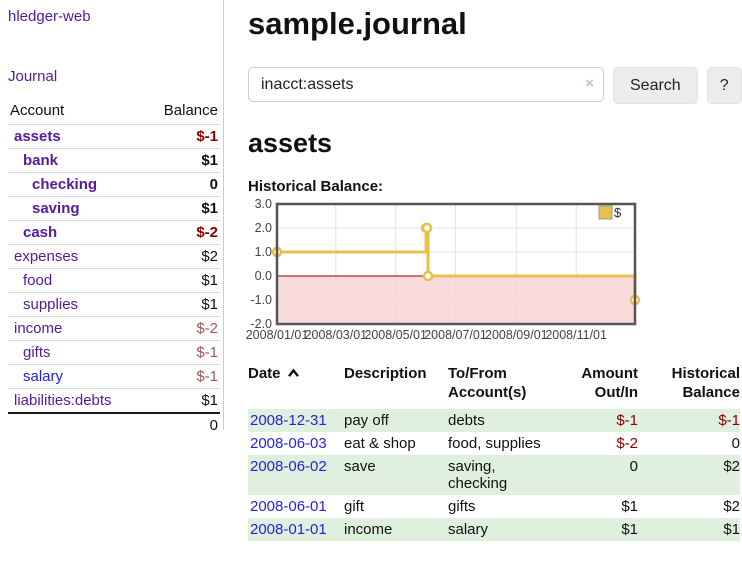 This screenshot has width=742, height=582. Describe the element at coordinates (43, 376) in the screenshot. I see `account-link: salary` at that location.